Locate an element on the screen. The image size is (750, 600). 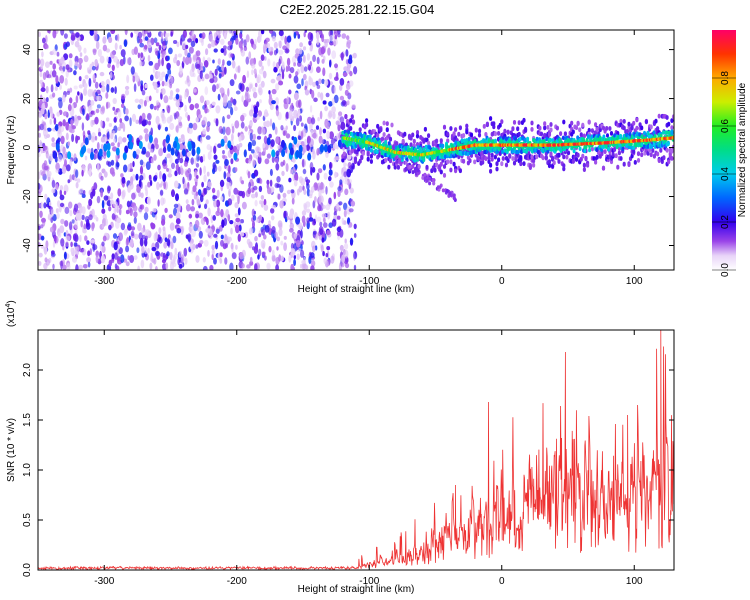
y-multiplier-close: ) is located at coordinates (11, 301).